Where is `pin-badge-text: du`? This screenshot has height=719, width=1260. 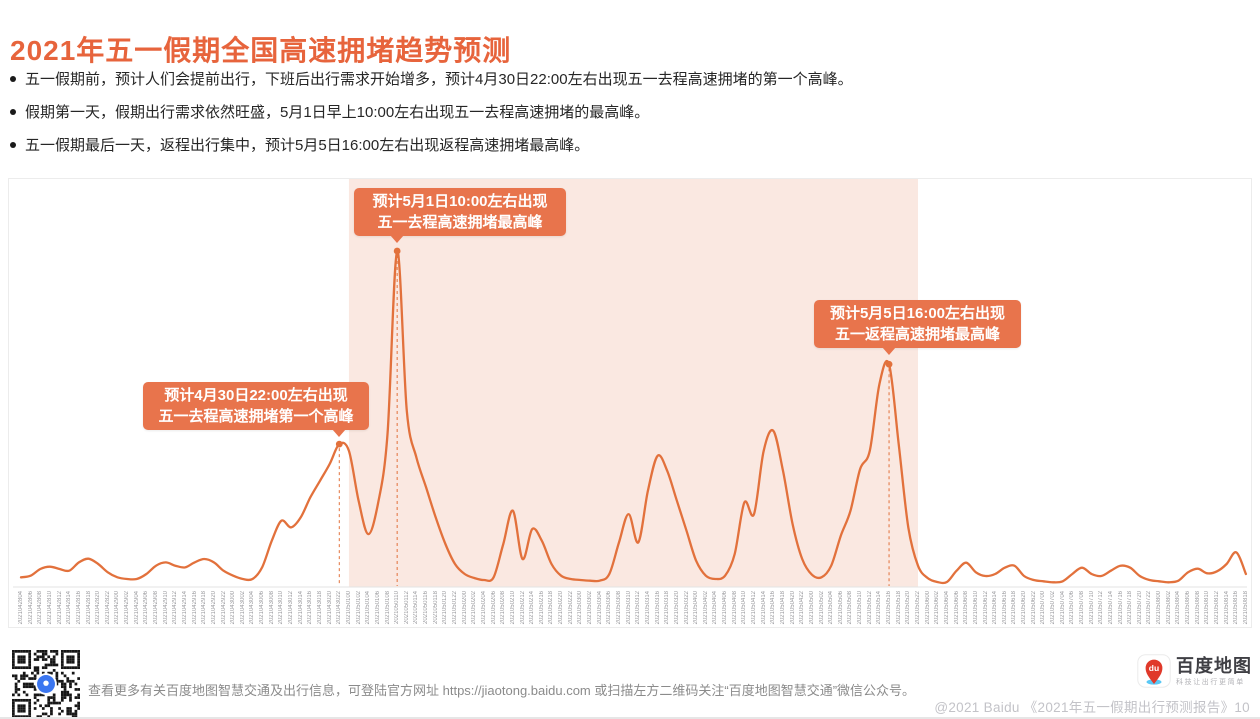
pin-badge-text: du is located at coordinates (1154, 668).